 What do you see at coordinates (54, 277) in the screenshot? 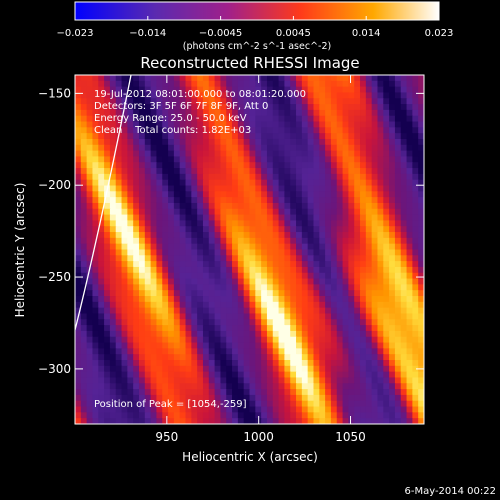
I see `y-tick-label: −250` at bounding box center [54, 277].